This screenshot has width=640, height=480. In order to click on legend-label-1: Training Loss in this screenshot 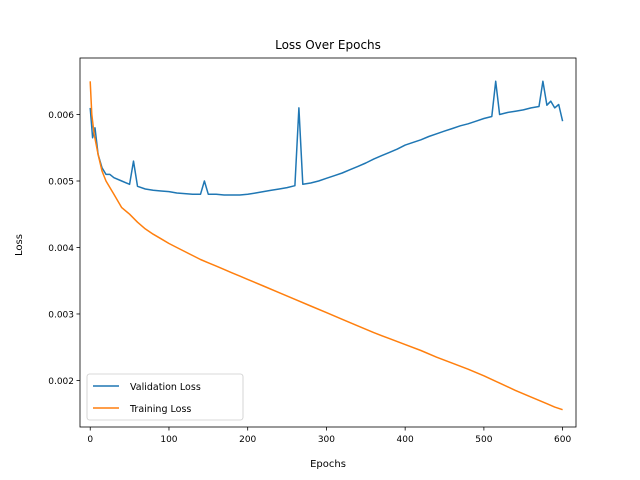, I will do `click(160, 409)`.